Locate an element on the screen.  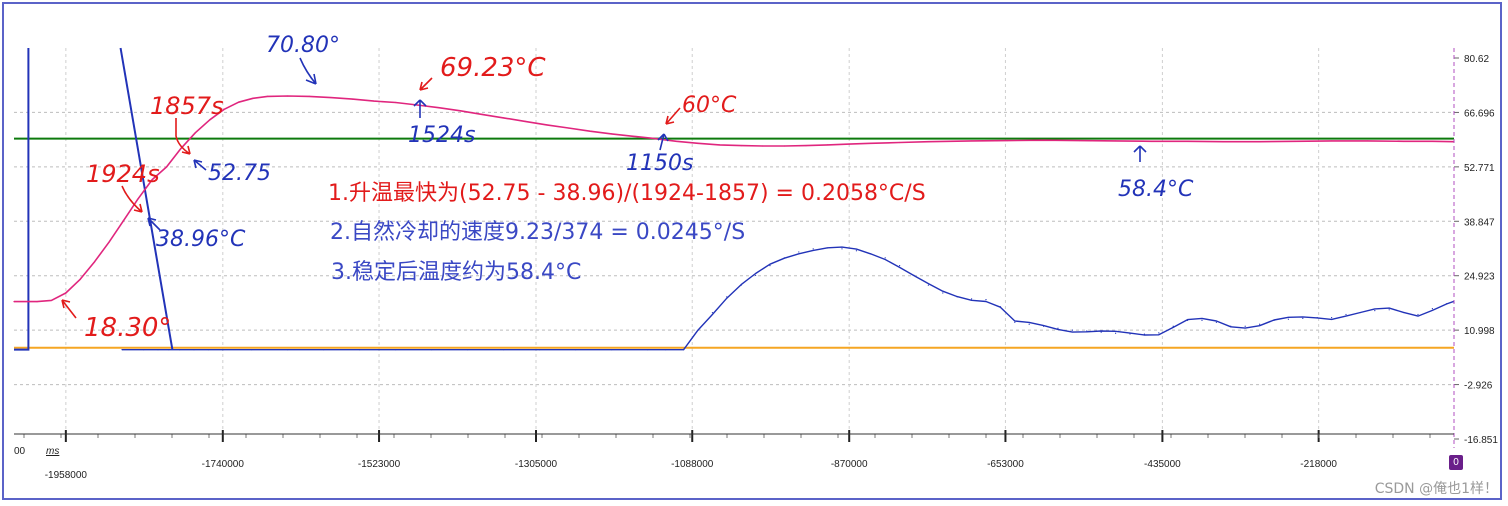
x-tick-label: -435000 is located at coordinates (1162, 464).